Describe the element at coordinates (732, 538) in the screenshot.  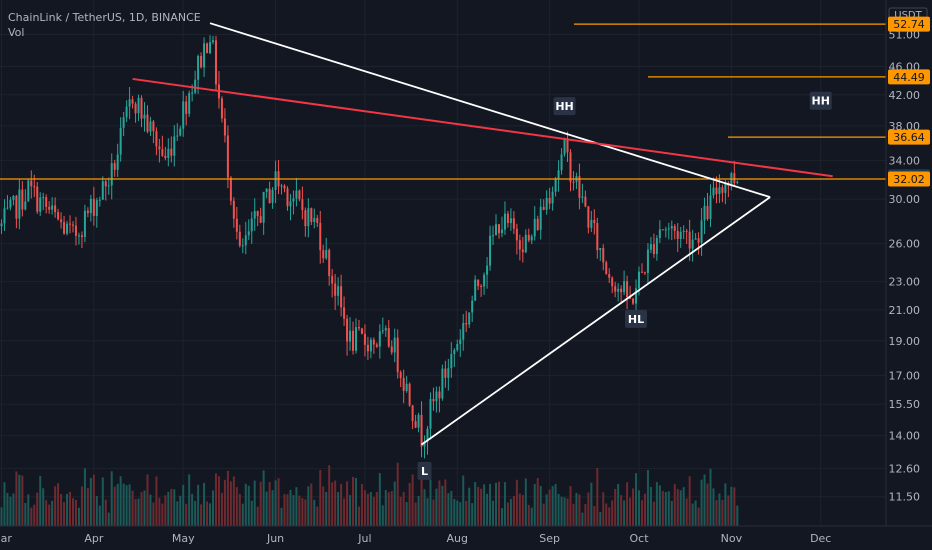
I see `time-tick-label: Nov` at that location.